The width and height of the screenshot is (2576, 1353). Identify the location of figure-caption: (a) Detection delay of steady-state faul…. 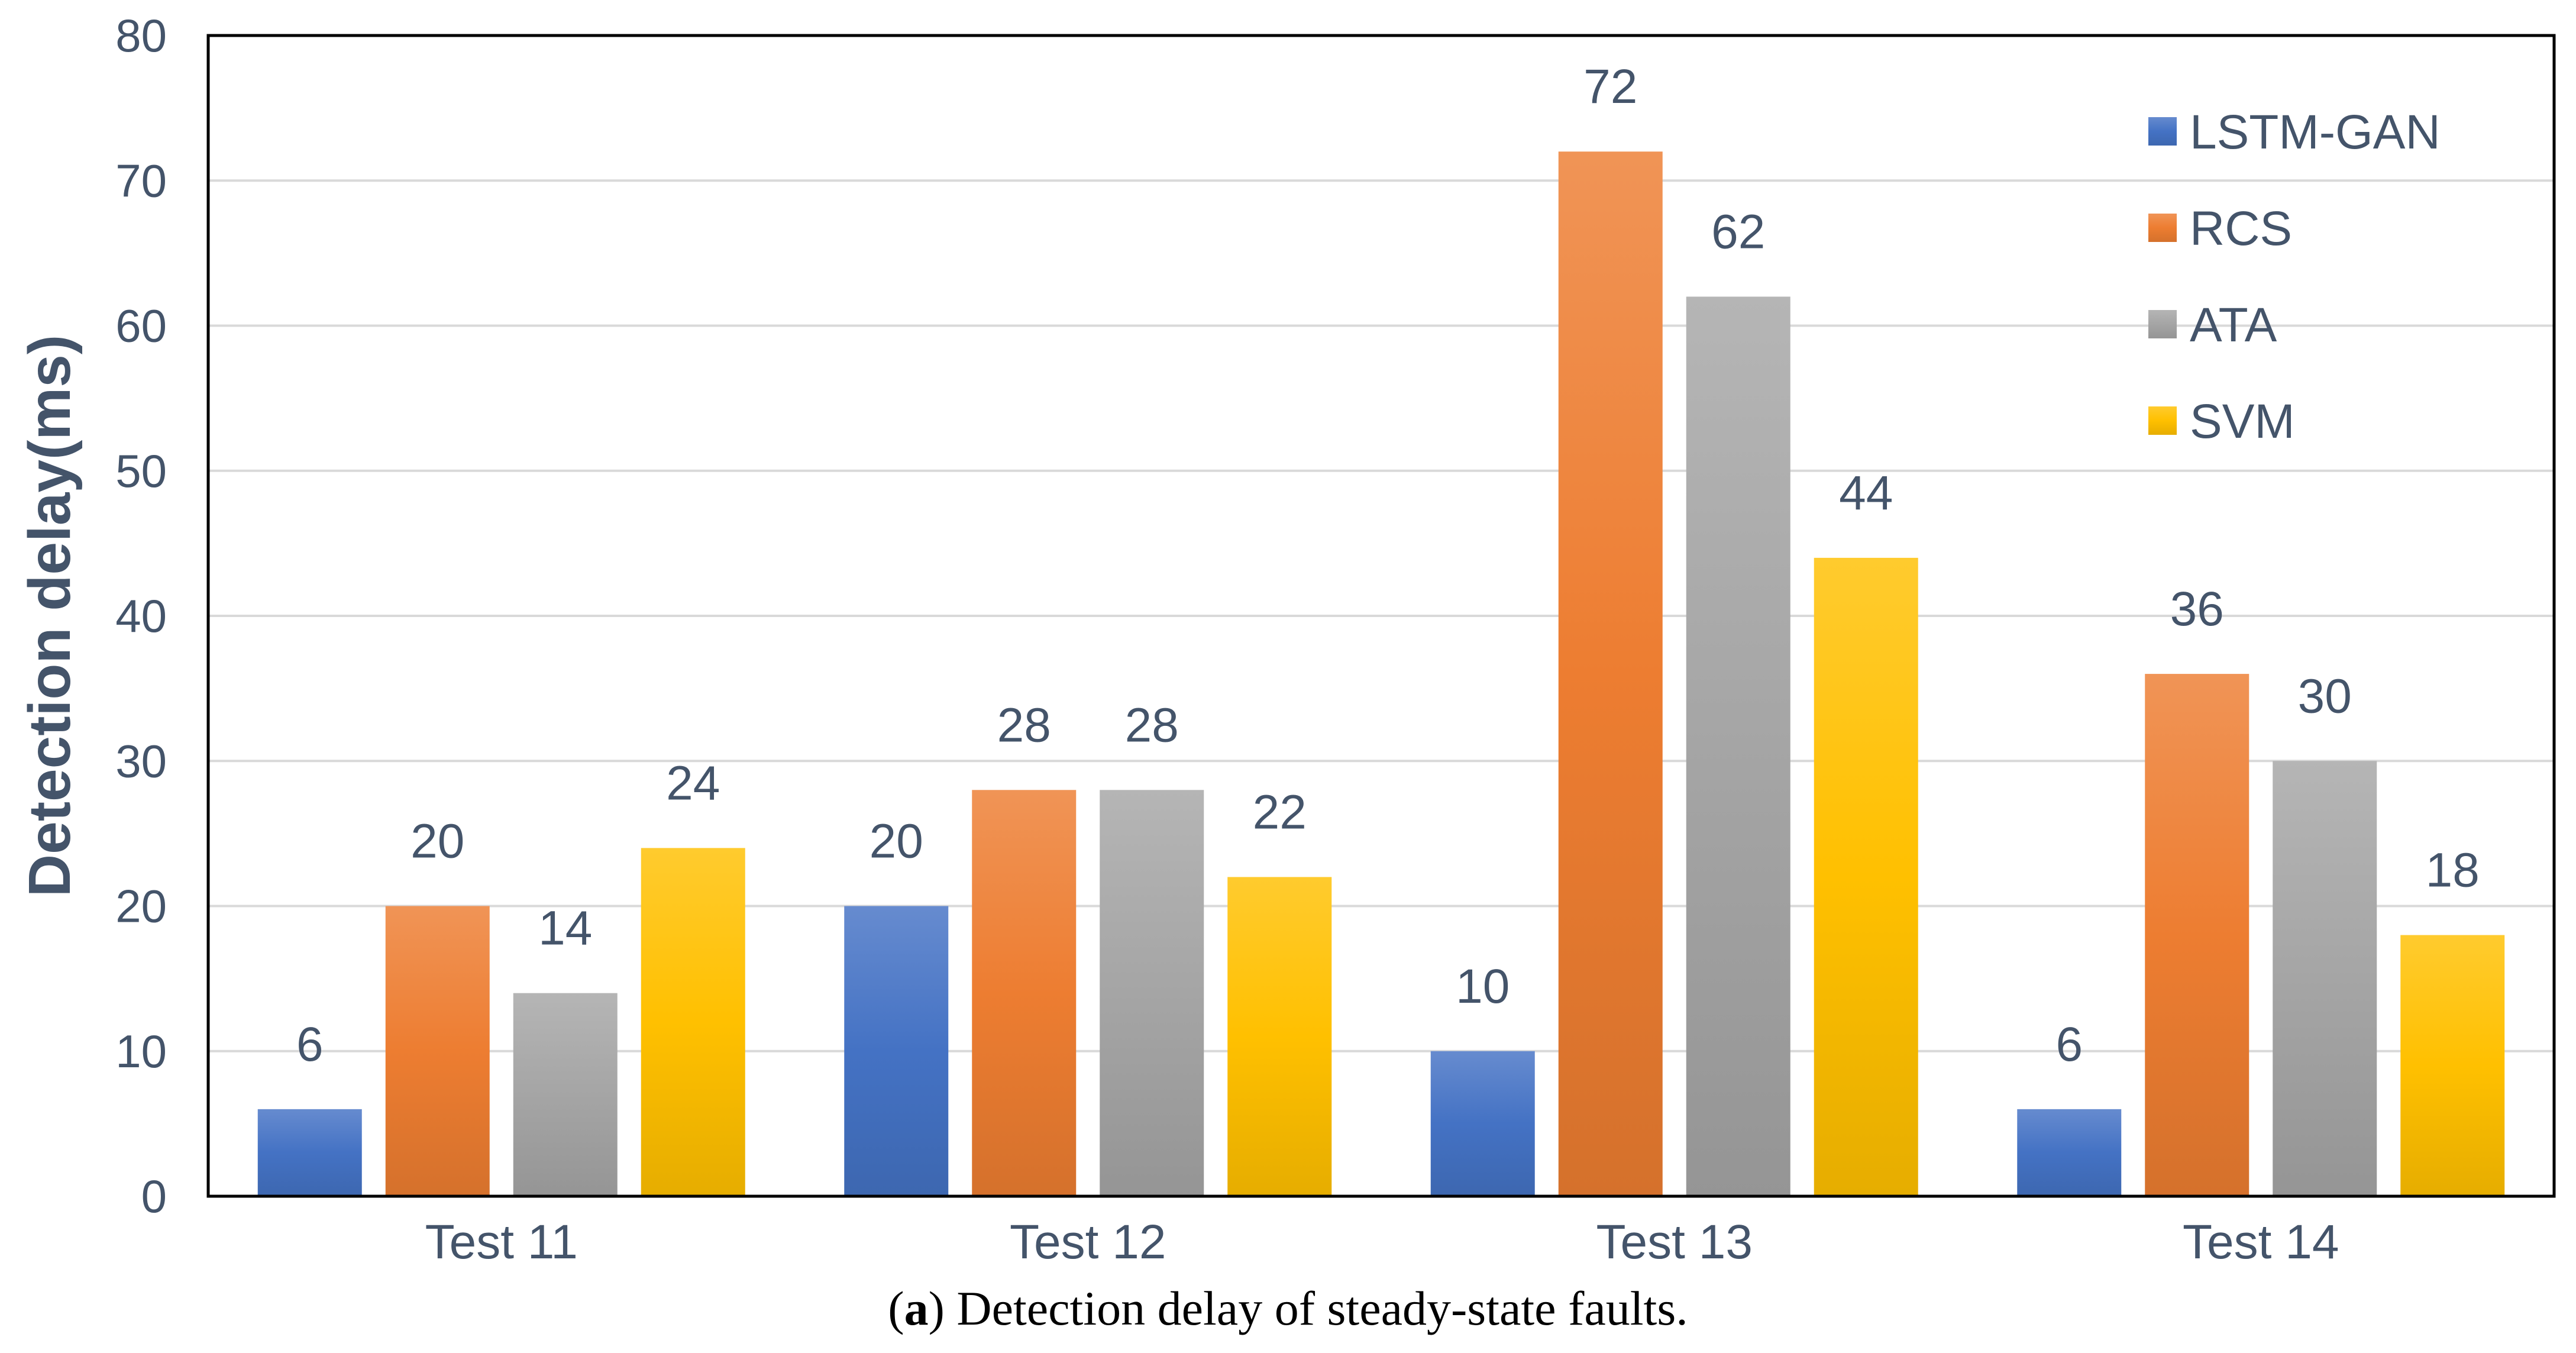
(1288, 1308).